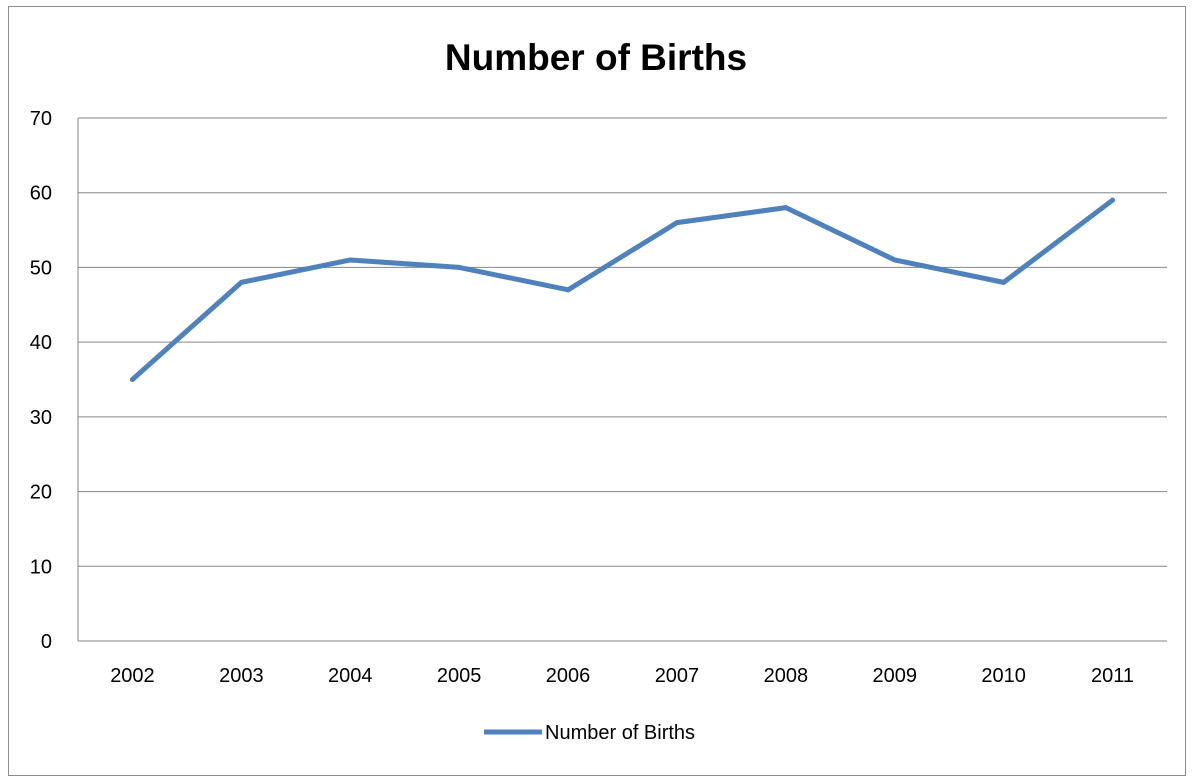 The height and width of the screenshot is (776, 1193). I want to click on y-tick-label: 30, so click(41, 418).